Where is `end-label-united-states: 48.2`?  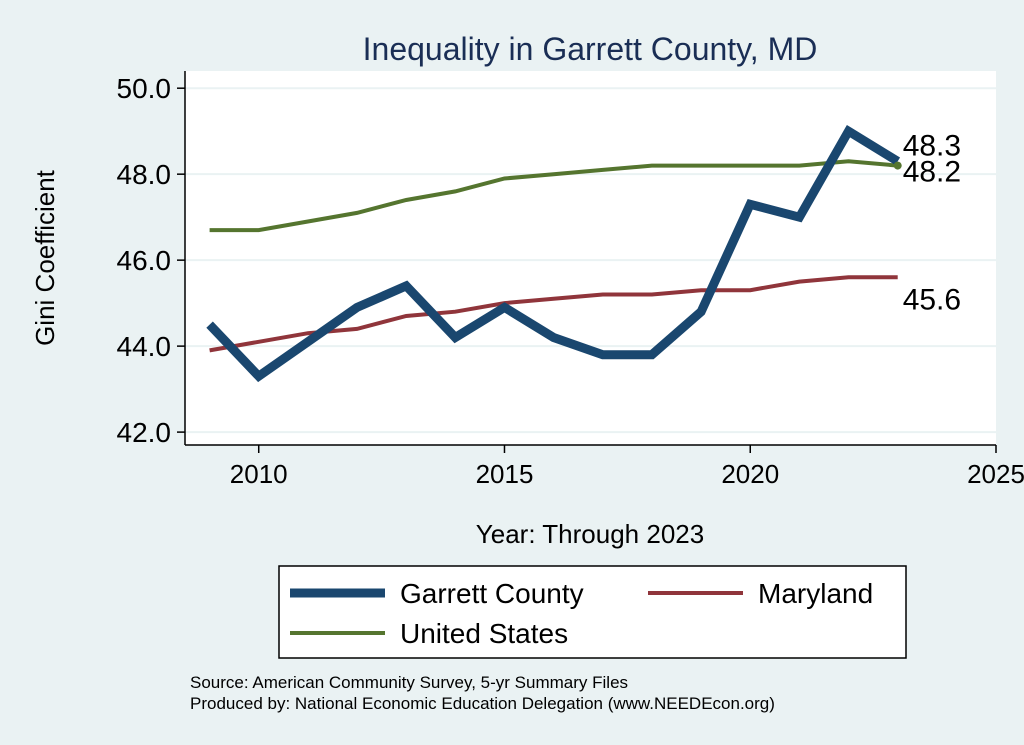
end-label-united-states: 48.2 is located at coordinates (932, 172).